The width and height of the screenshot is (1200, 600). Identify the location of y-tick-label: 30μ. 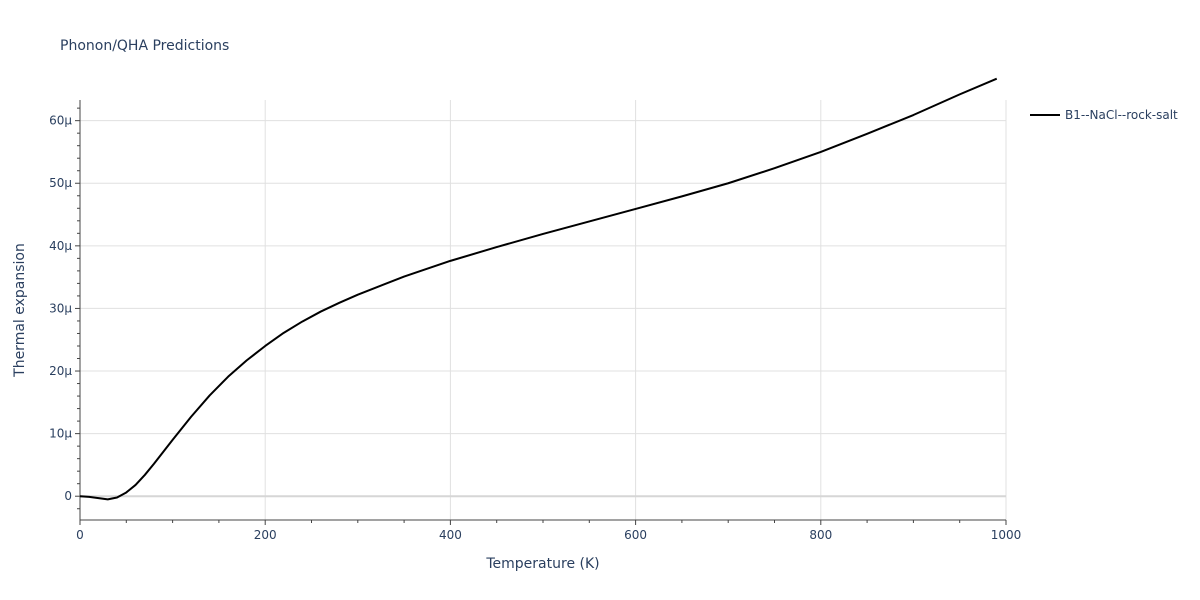
(60, 308).